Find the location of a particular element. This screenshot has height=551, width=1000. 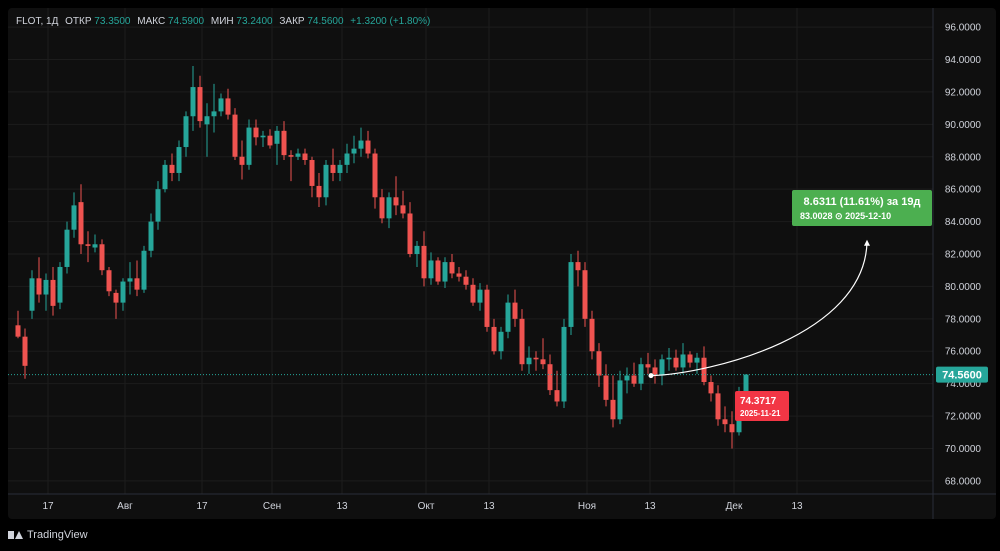

y-tick-label: 76.0000 is located at coordinates (963, 352).